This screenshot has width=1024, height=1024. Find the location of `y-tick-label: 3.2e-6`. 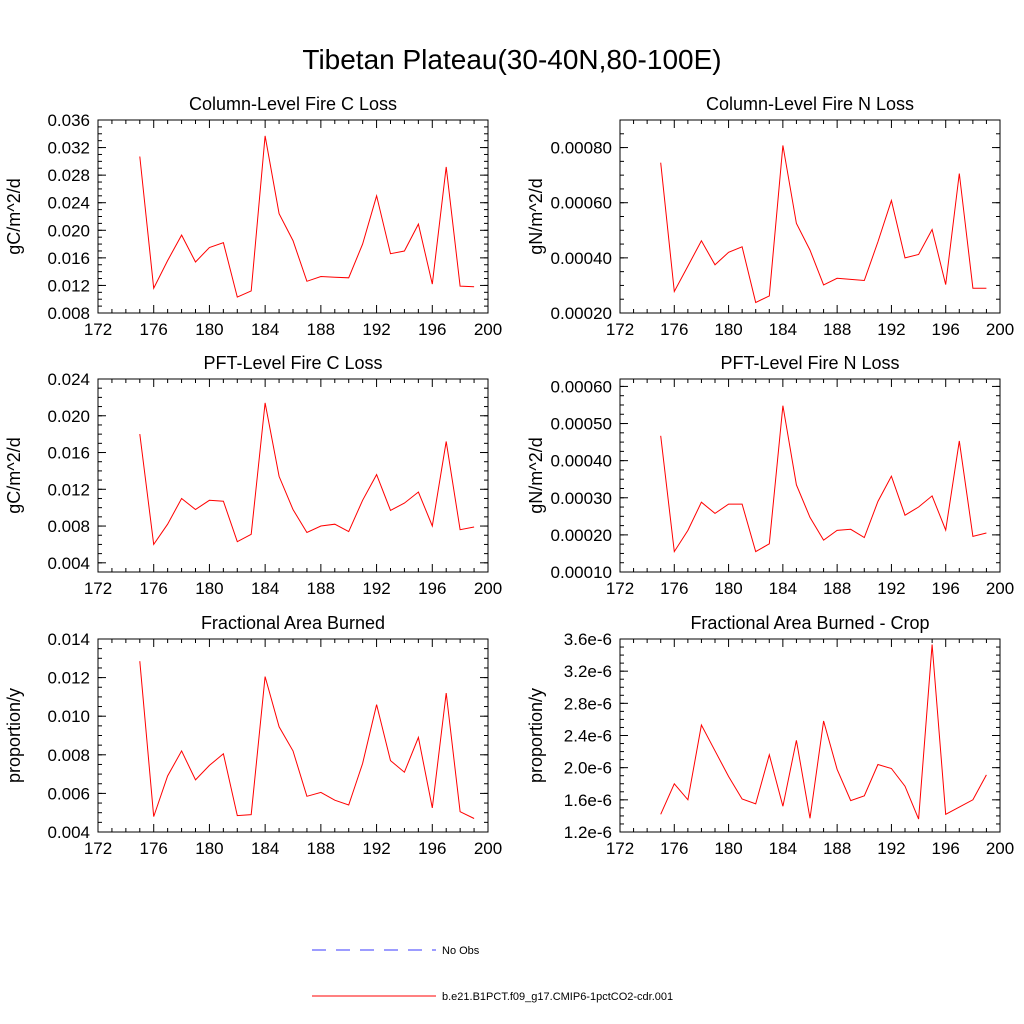

y-tick-label: 3.2e-6 is located at coordinates (588, 671).